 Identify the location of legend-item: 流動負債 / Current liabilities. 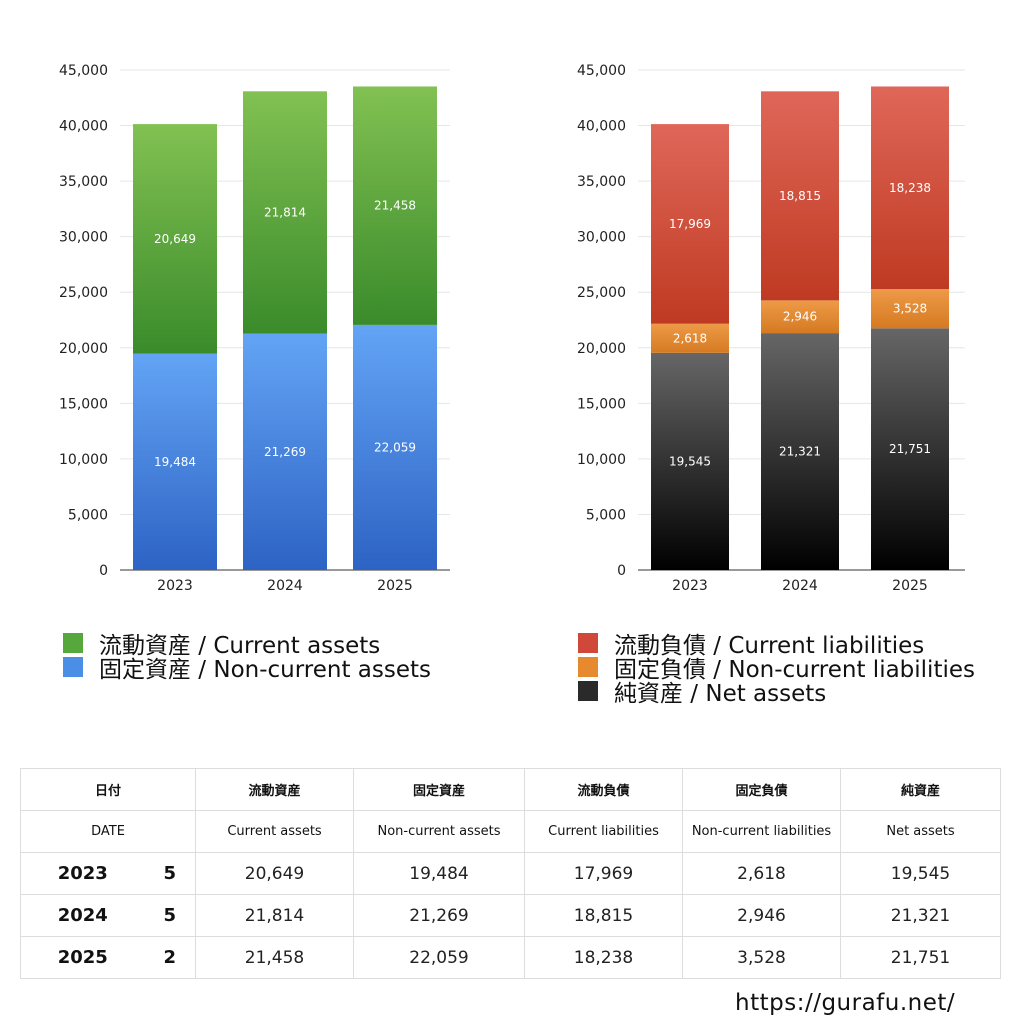
(776, 645).